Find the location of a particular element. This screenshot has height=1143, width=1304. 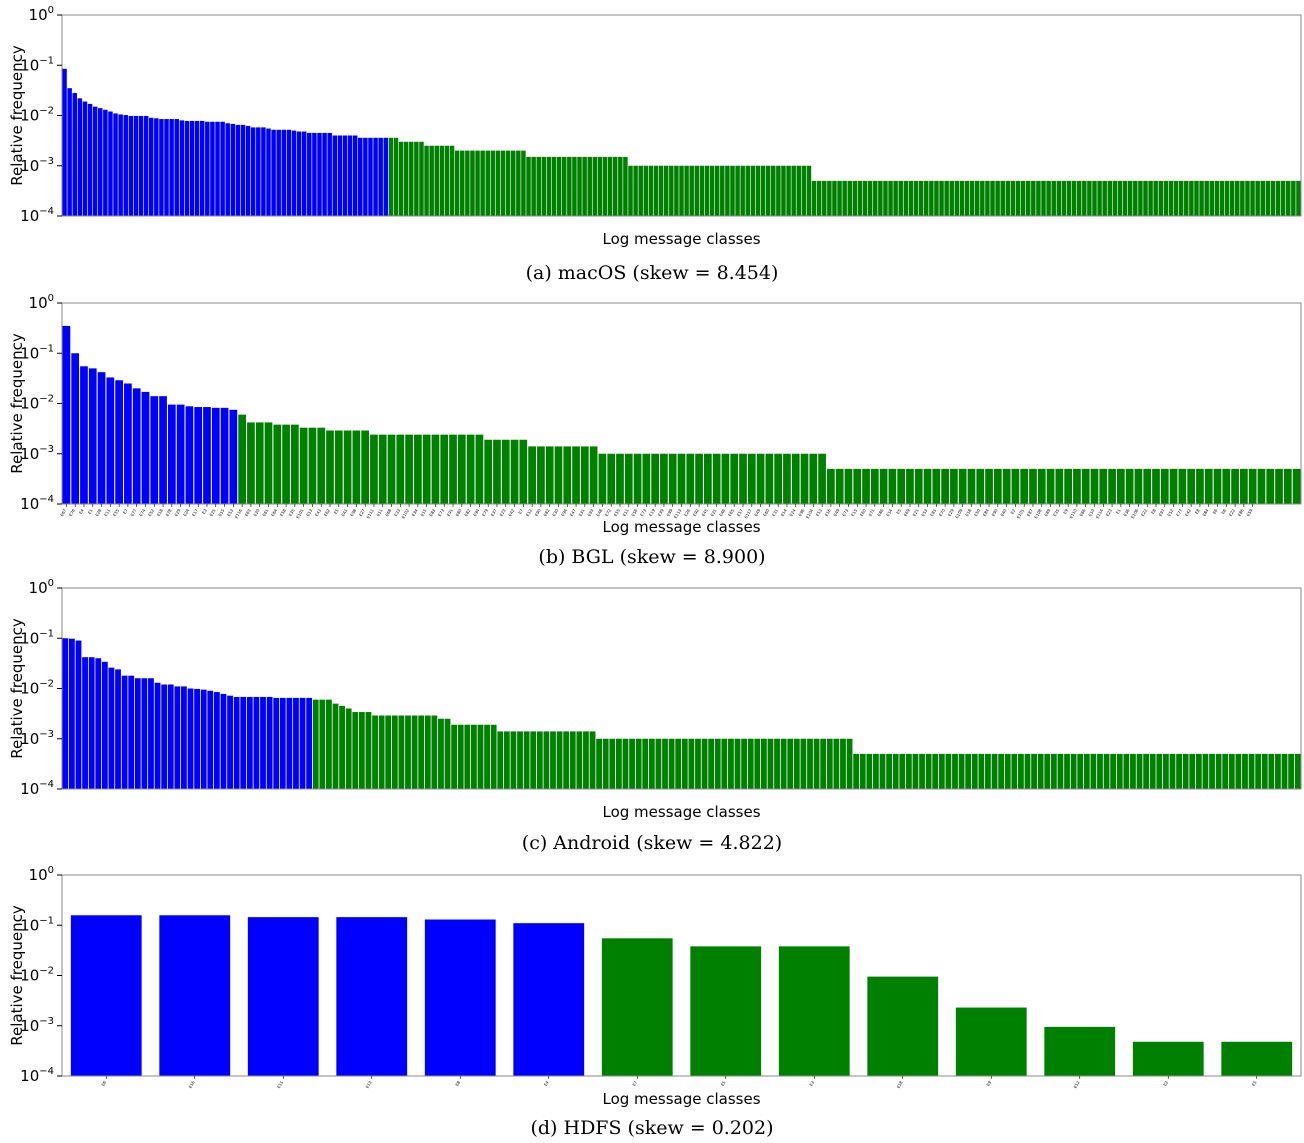

caption-hdfs: (d) HDFS (skew = 0.202) is located at coordinates (652, 1128).